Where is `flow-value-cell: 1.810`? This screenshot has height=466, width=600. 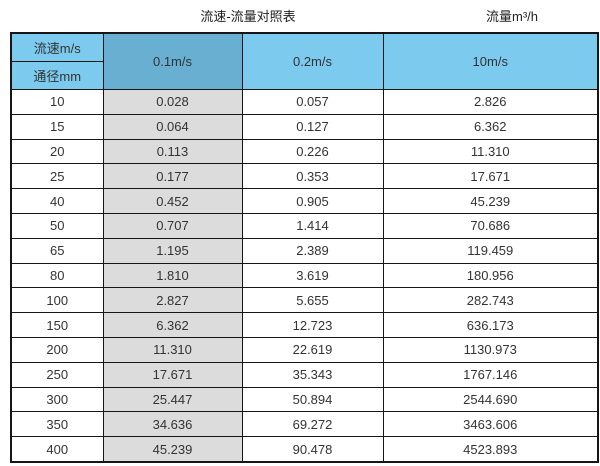 flow-value-cell: 1.810 is located at coordinates (172, 275).